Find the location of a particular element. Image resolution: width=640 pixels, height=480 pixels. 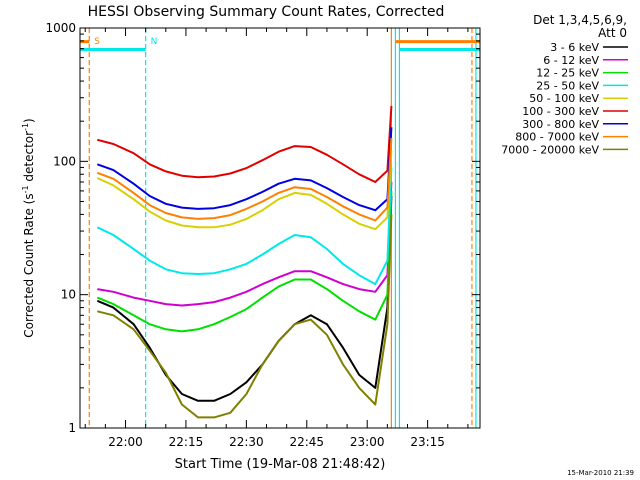

series-line-6-12-kev is located at coordinates (245, 244).